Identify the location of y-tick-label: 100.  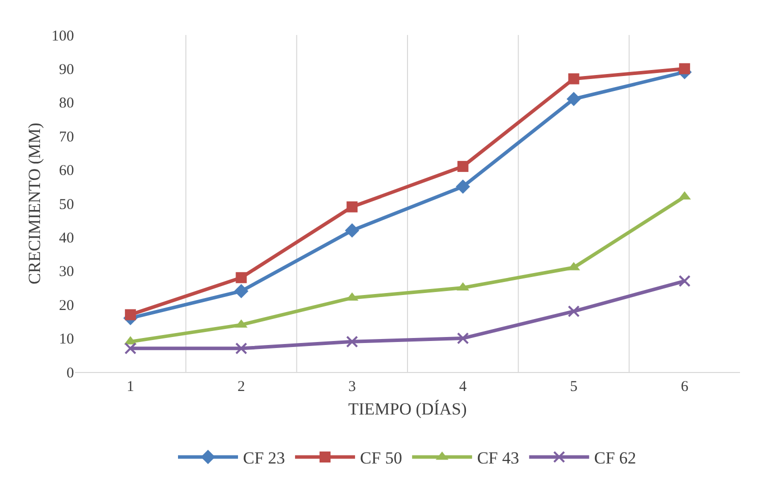
(63, 36).